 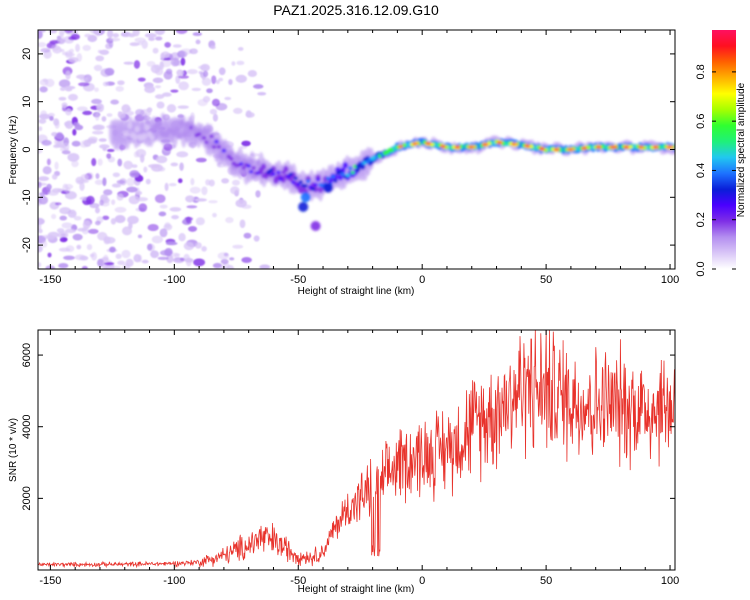 What do you see at coordinates (670, 581) in the screenshot?
I see `snr-xtick-label: 100` at bounding box center [670, 581].